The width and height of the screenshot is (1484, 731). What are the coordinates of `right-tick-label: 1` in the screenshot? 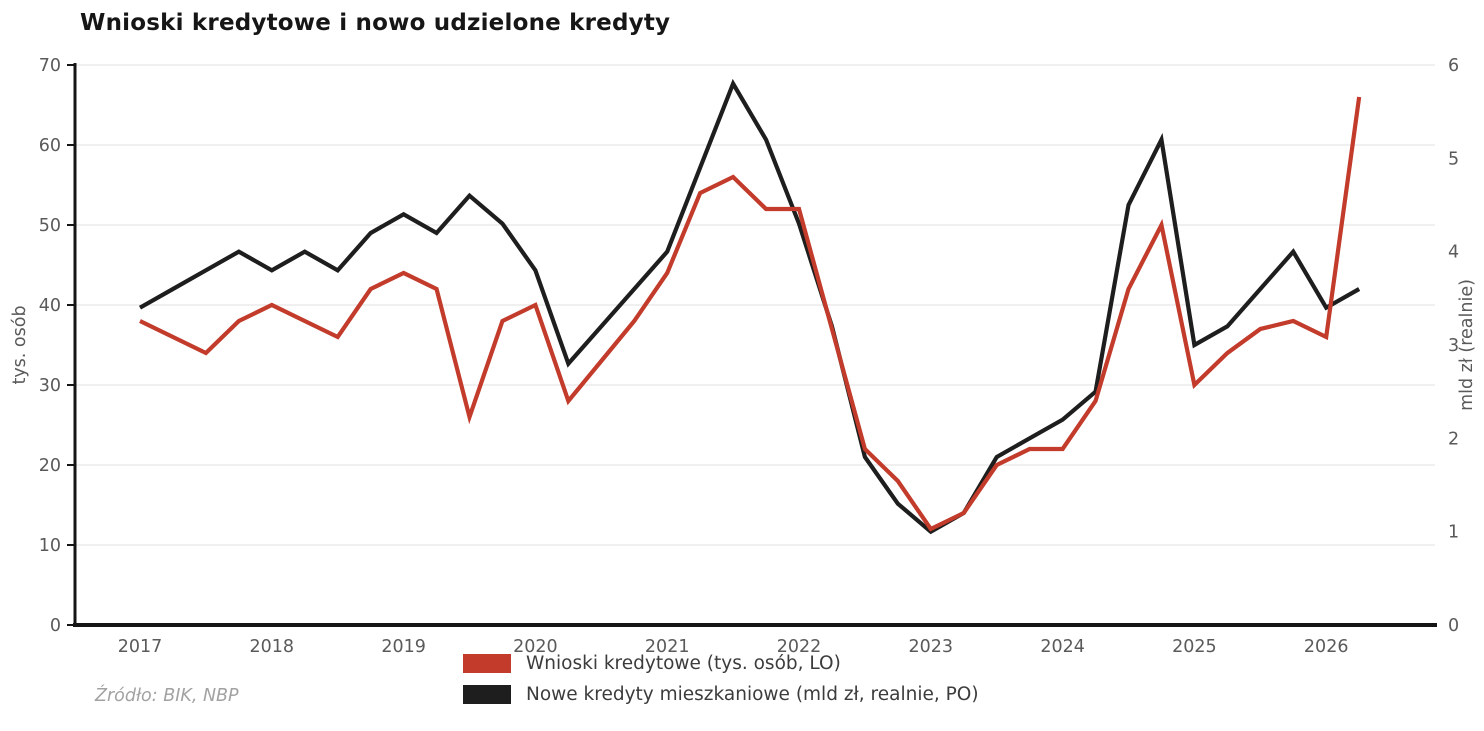 It's located at (1453, 533).